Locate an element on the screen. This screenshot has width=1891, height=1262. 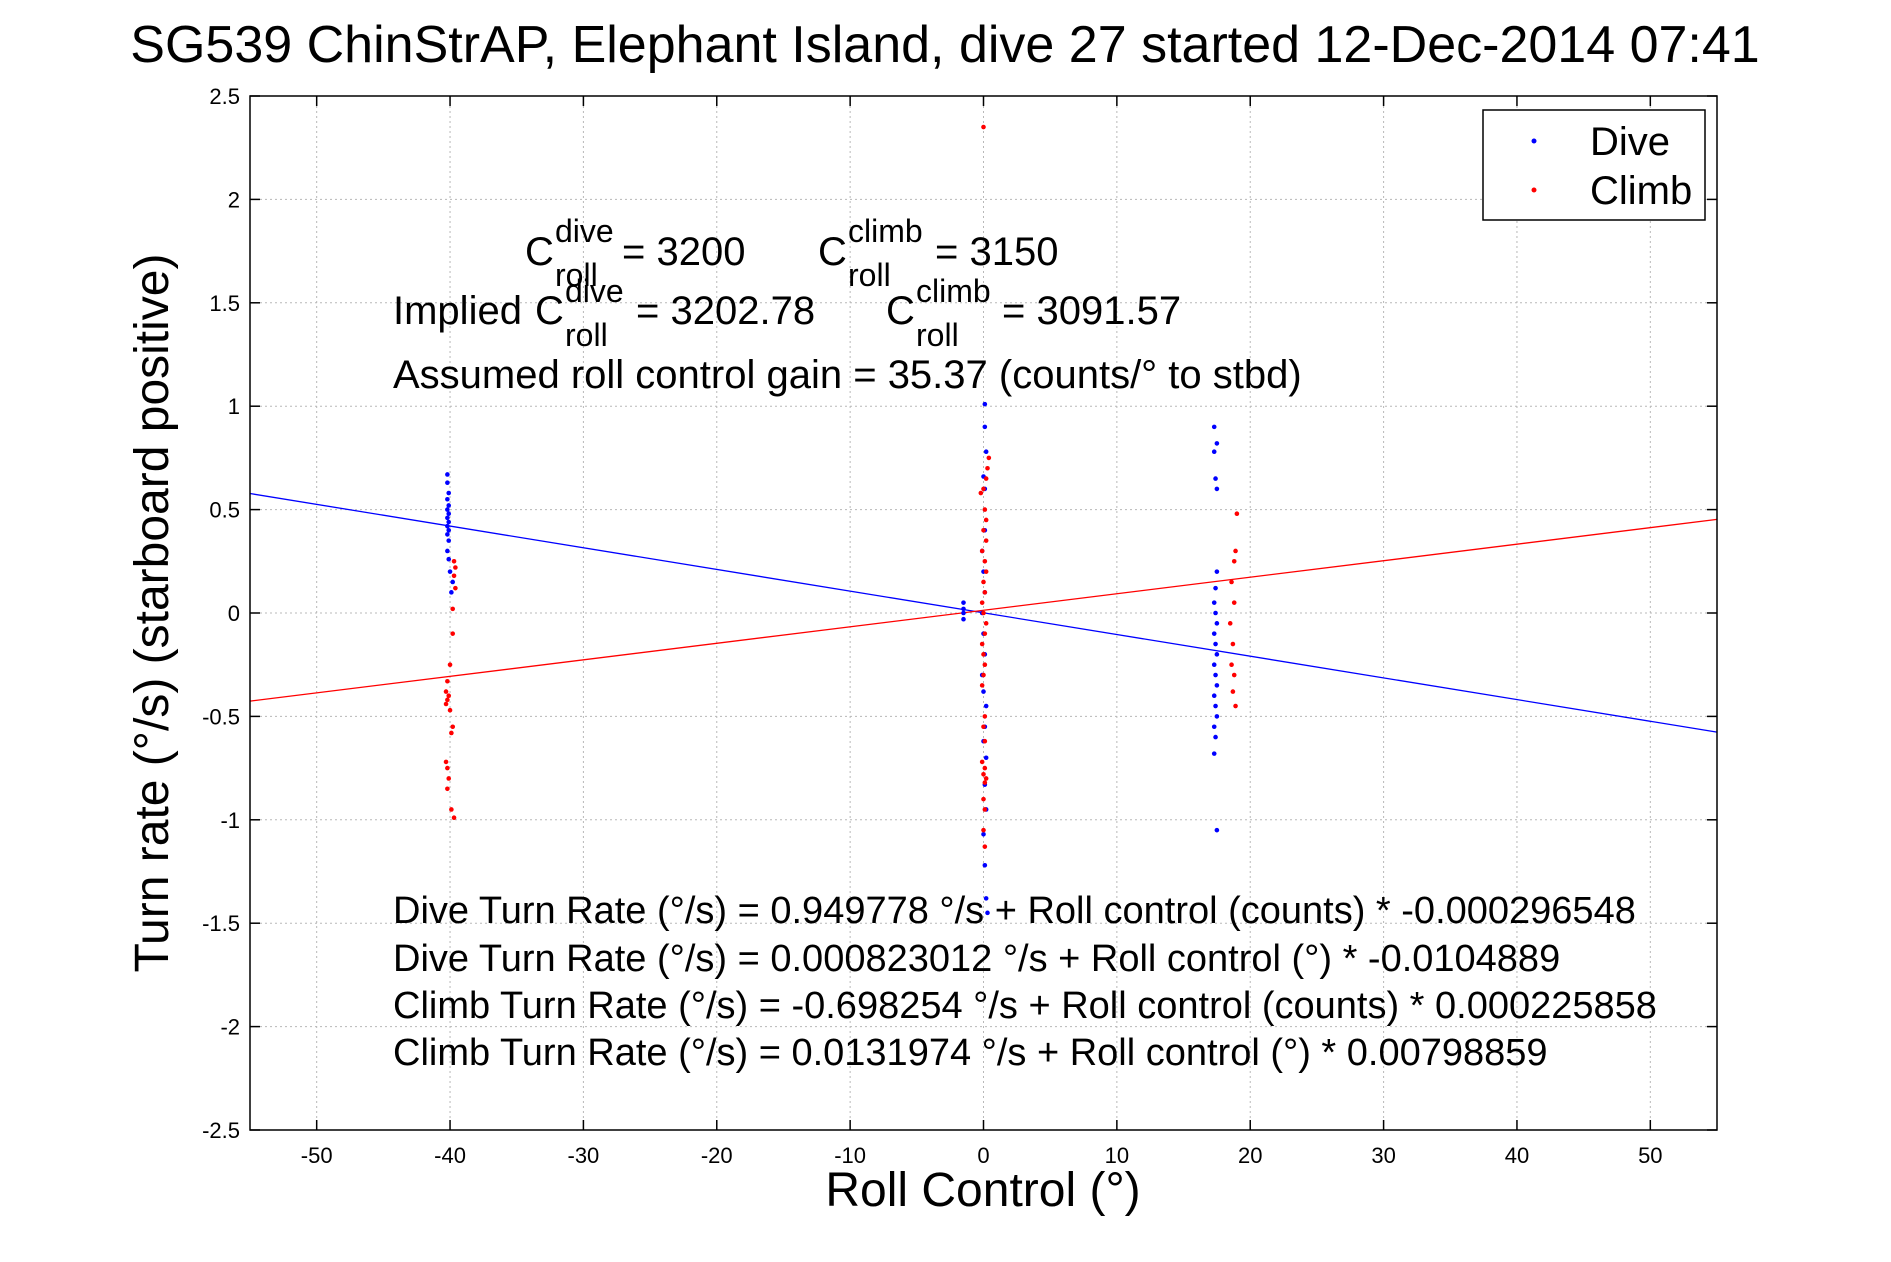
implied-prefix: Implied is located at coordinates (457, 311).